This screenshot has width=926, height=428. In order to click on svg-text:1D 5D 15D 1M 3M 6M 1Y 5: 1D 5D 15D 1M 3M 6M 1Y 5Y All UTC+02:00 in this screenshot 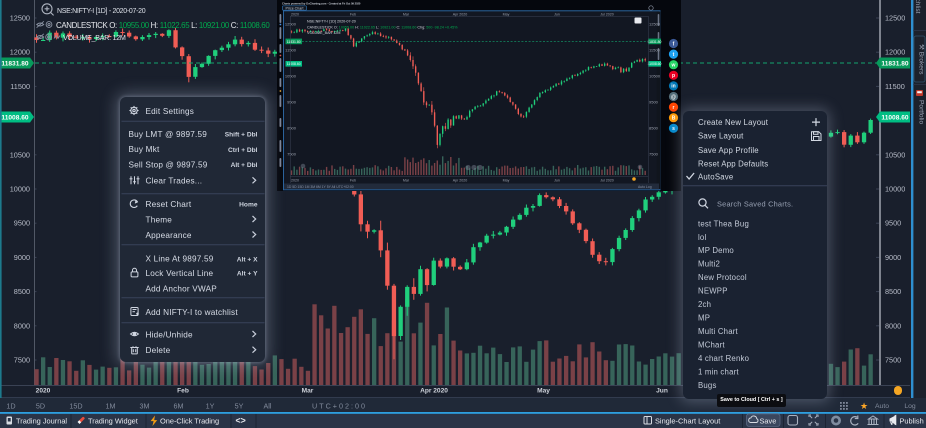, I will do `click(320, 187)`.